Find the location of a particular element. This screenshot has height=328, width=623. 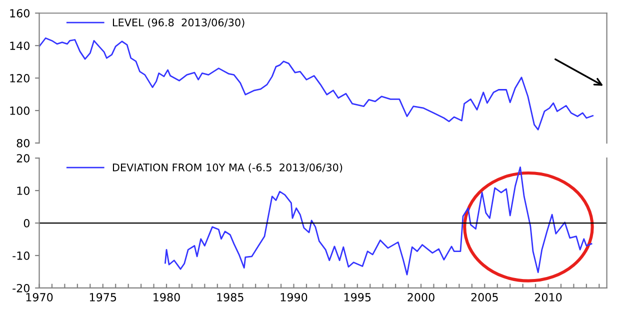

y-tick-label: 10 is located at coordinates (23, 190).